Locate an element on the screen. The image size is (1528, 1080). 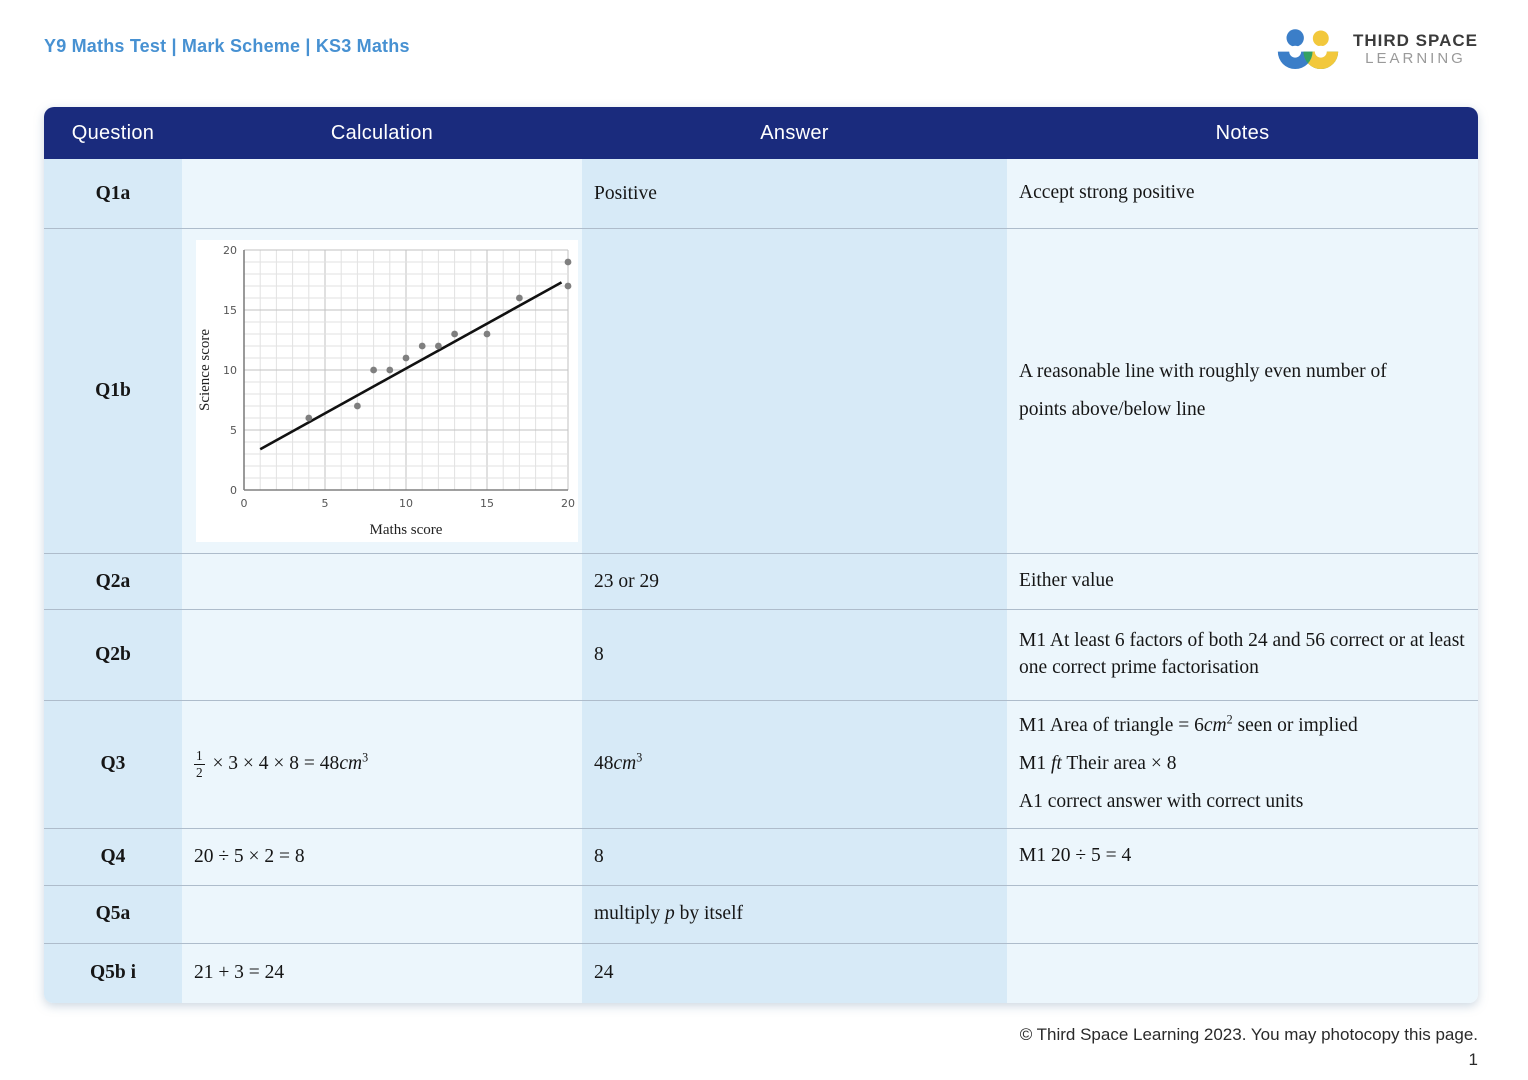
note-line: Either value is located at coordinates (1066, 581).